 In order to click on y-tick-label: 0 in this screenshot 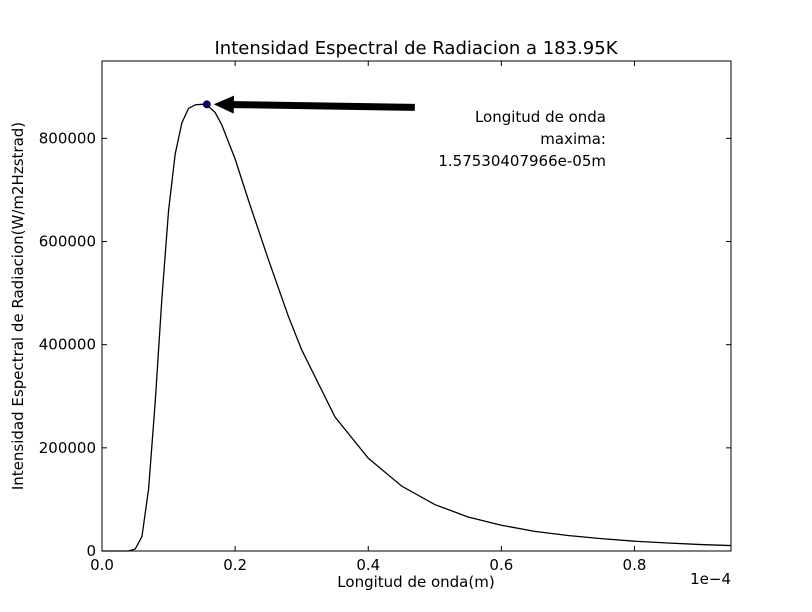, I will do `click(91, 551)`.